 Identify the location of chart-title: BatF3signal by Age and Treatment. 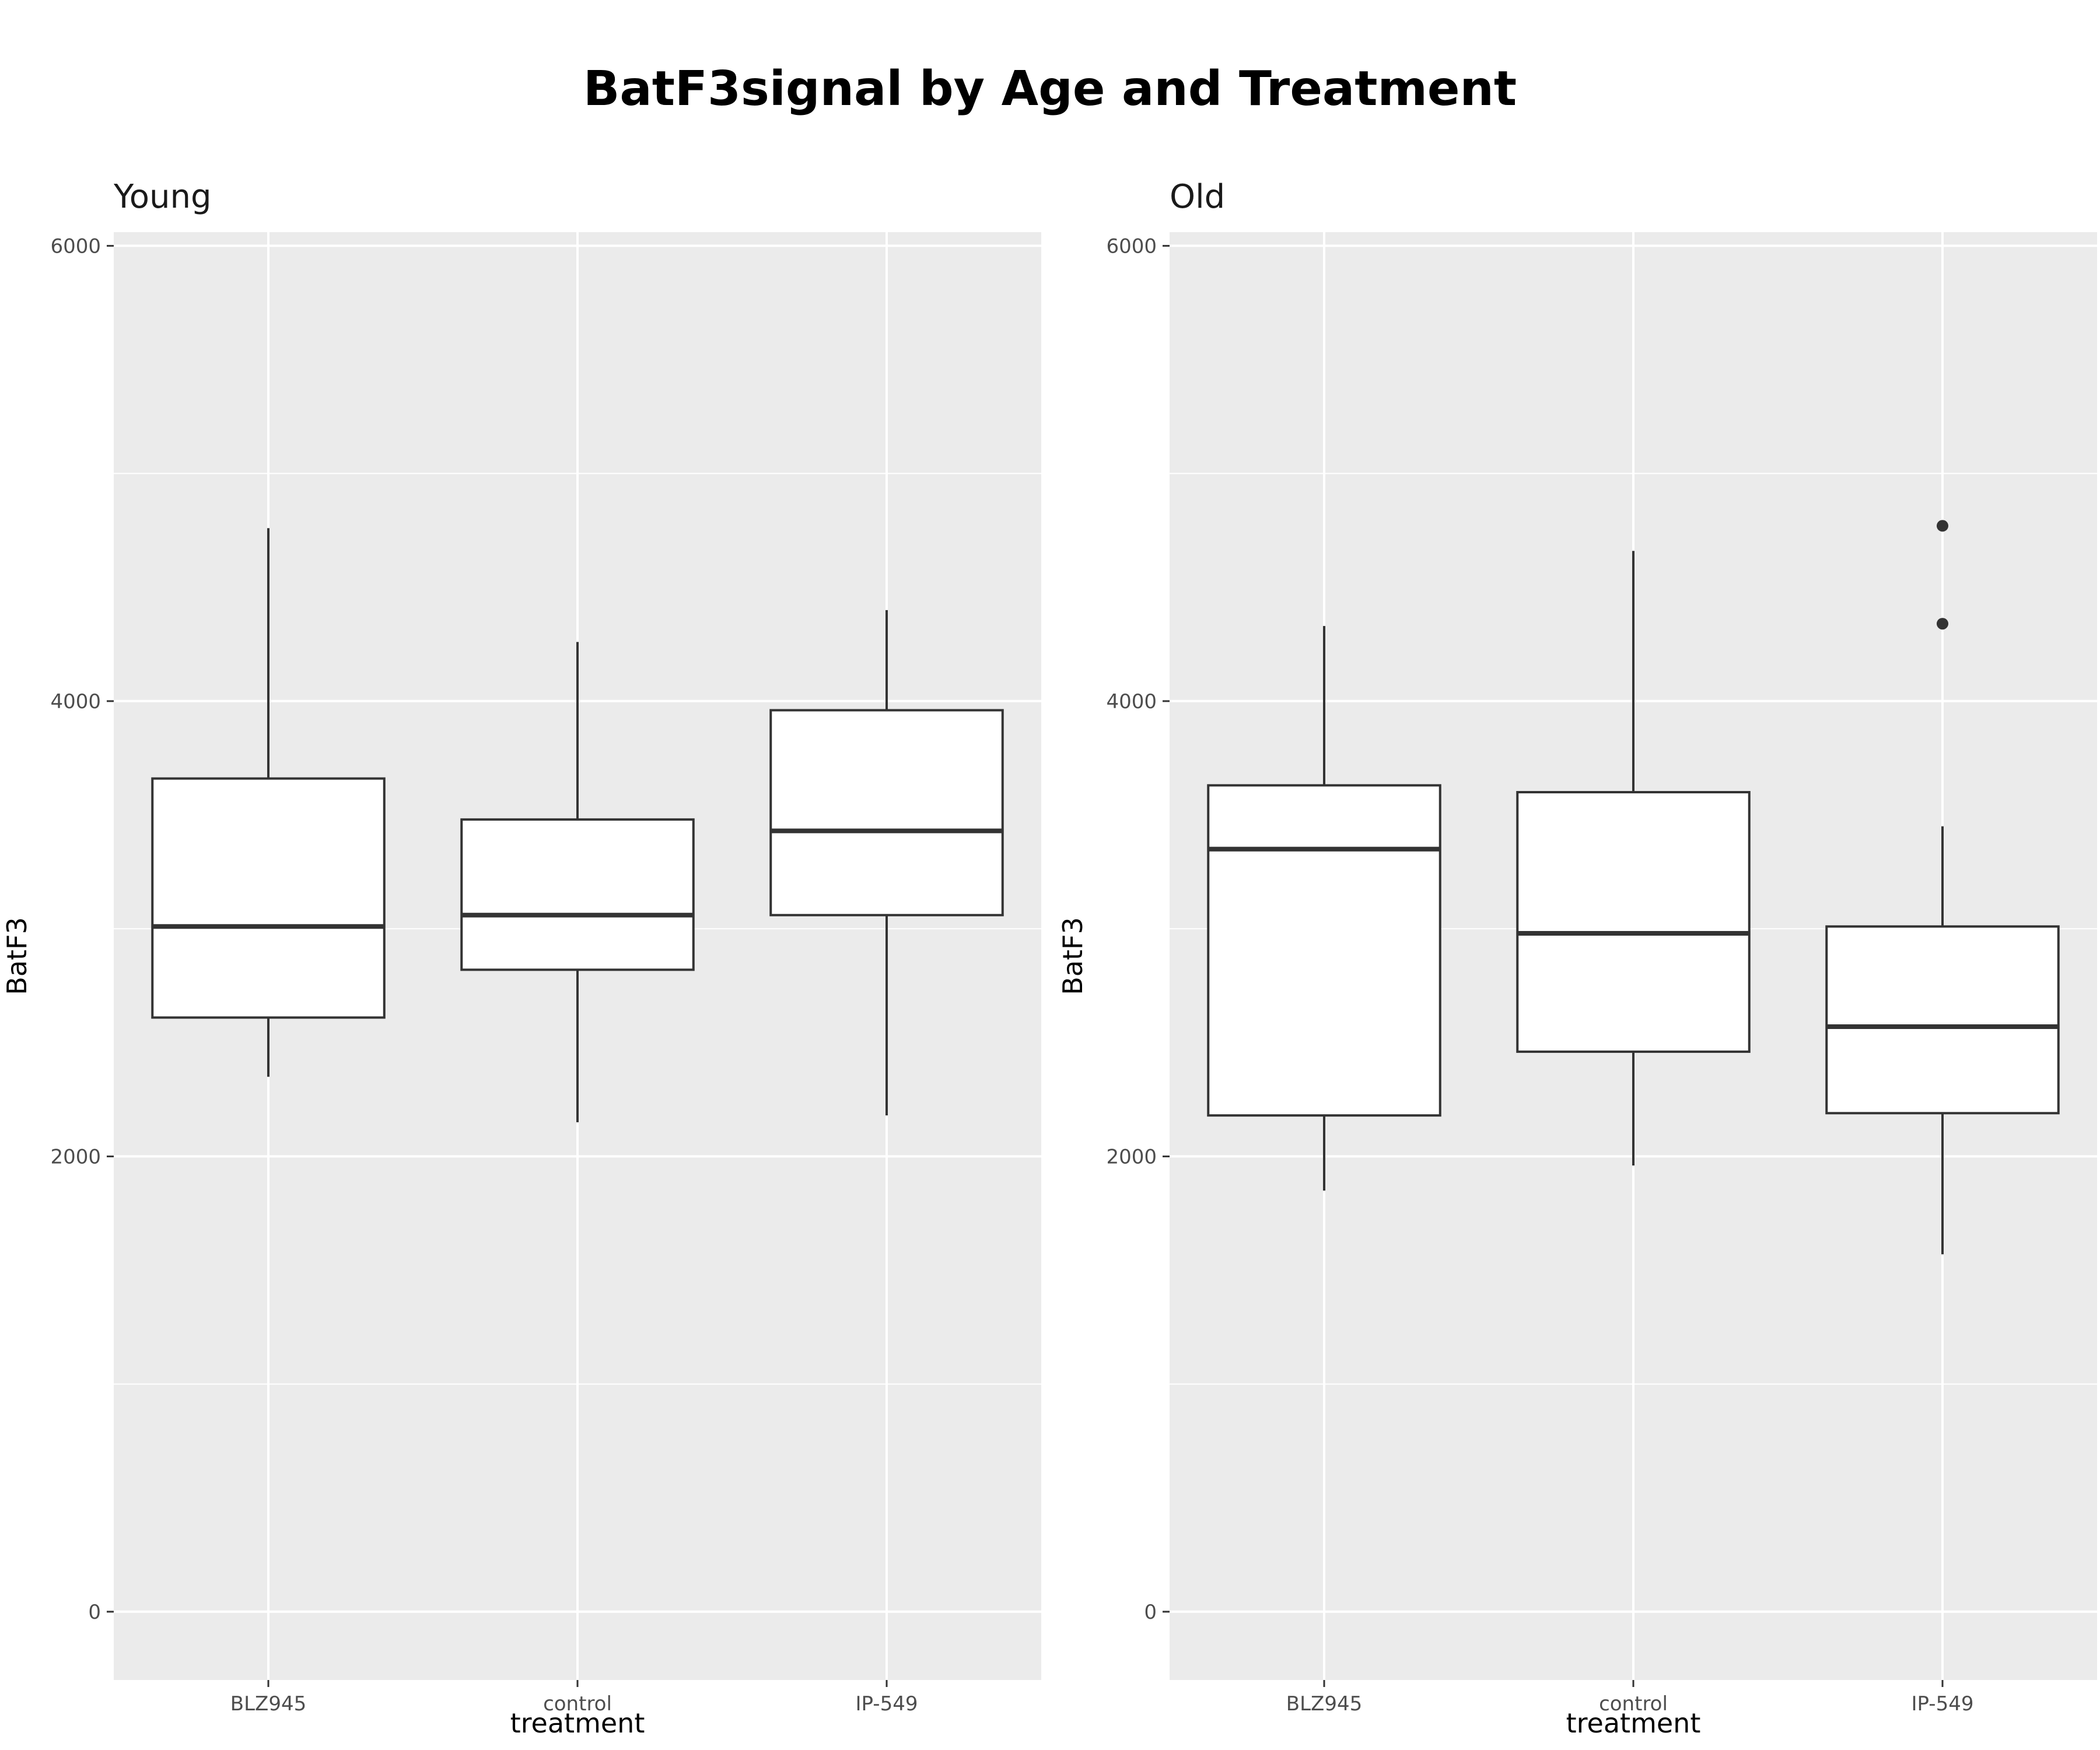
(1050, 89).